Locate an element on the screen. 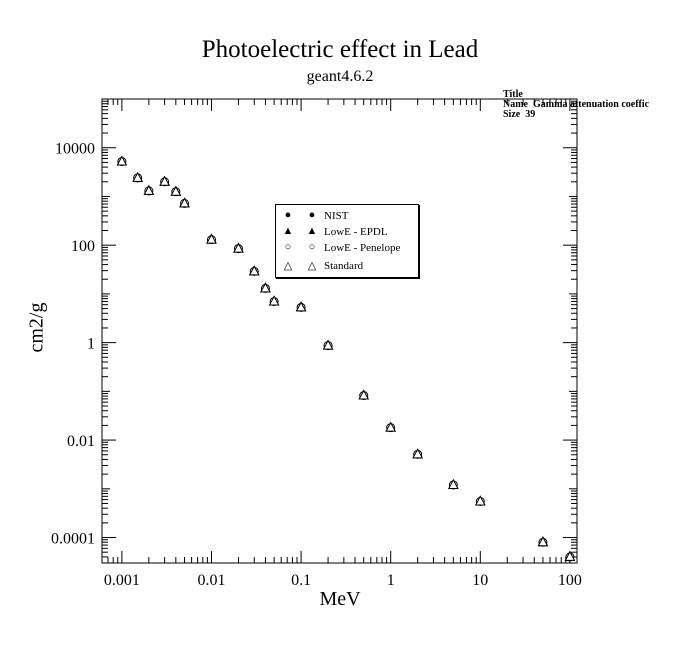 The image size is (680, 664). legend-label: NIST is located at coordinates (336, 216).